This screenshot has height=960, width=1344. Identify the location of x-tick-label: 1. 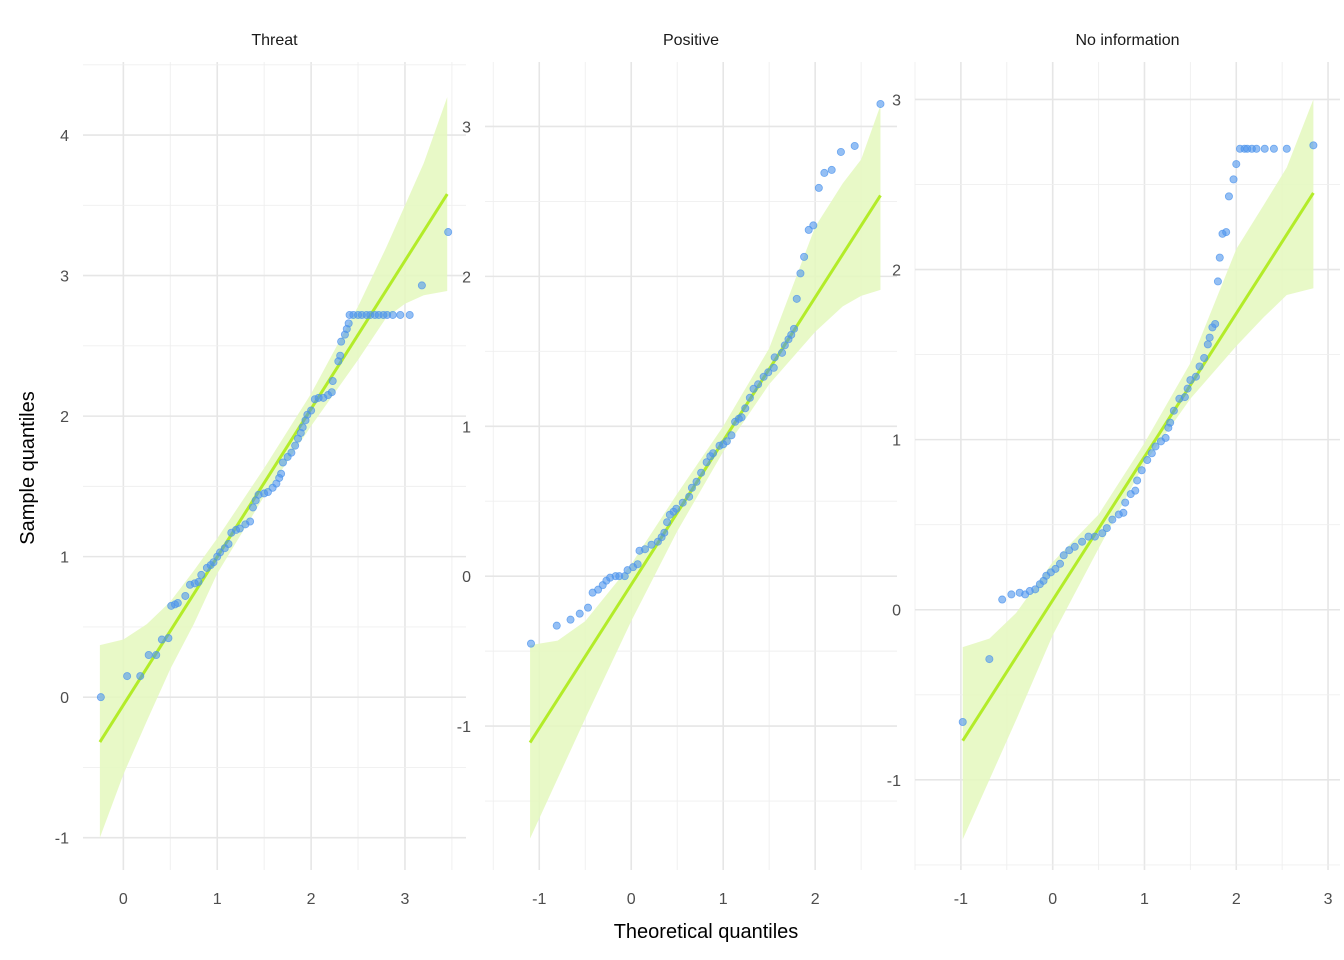
(723, 899).